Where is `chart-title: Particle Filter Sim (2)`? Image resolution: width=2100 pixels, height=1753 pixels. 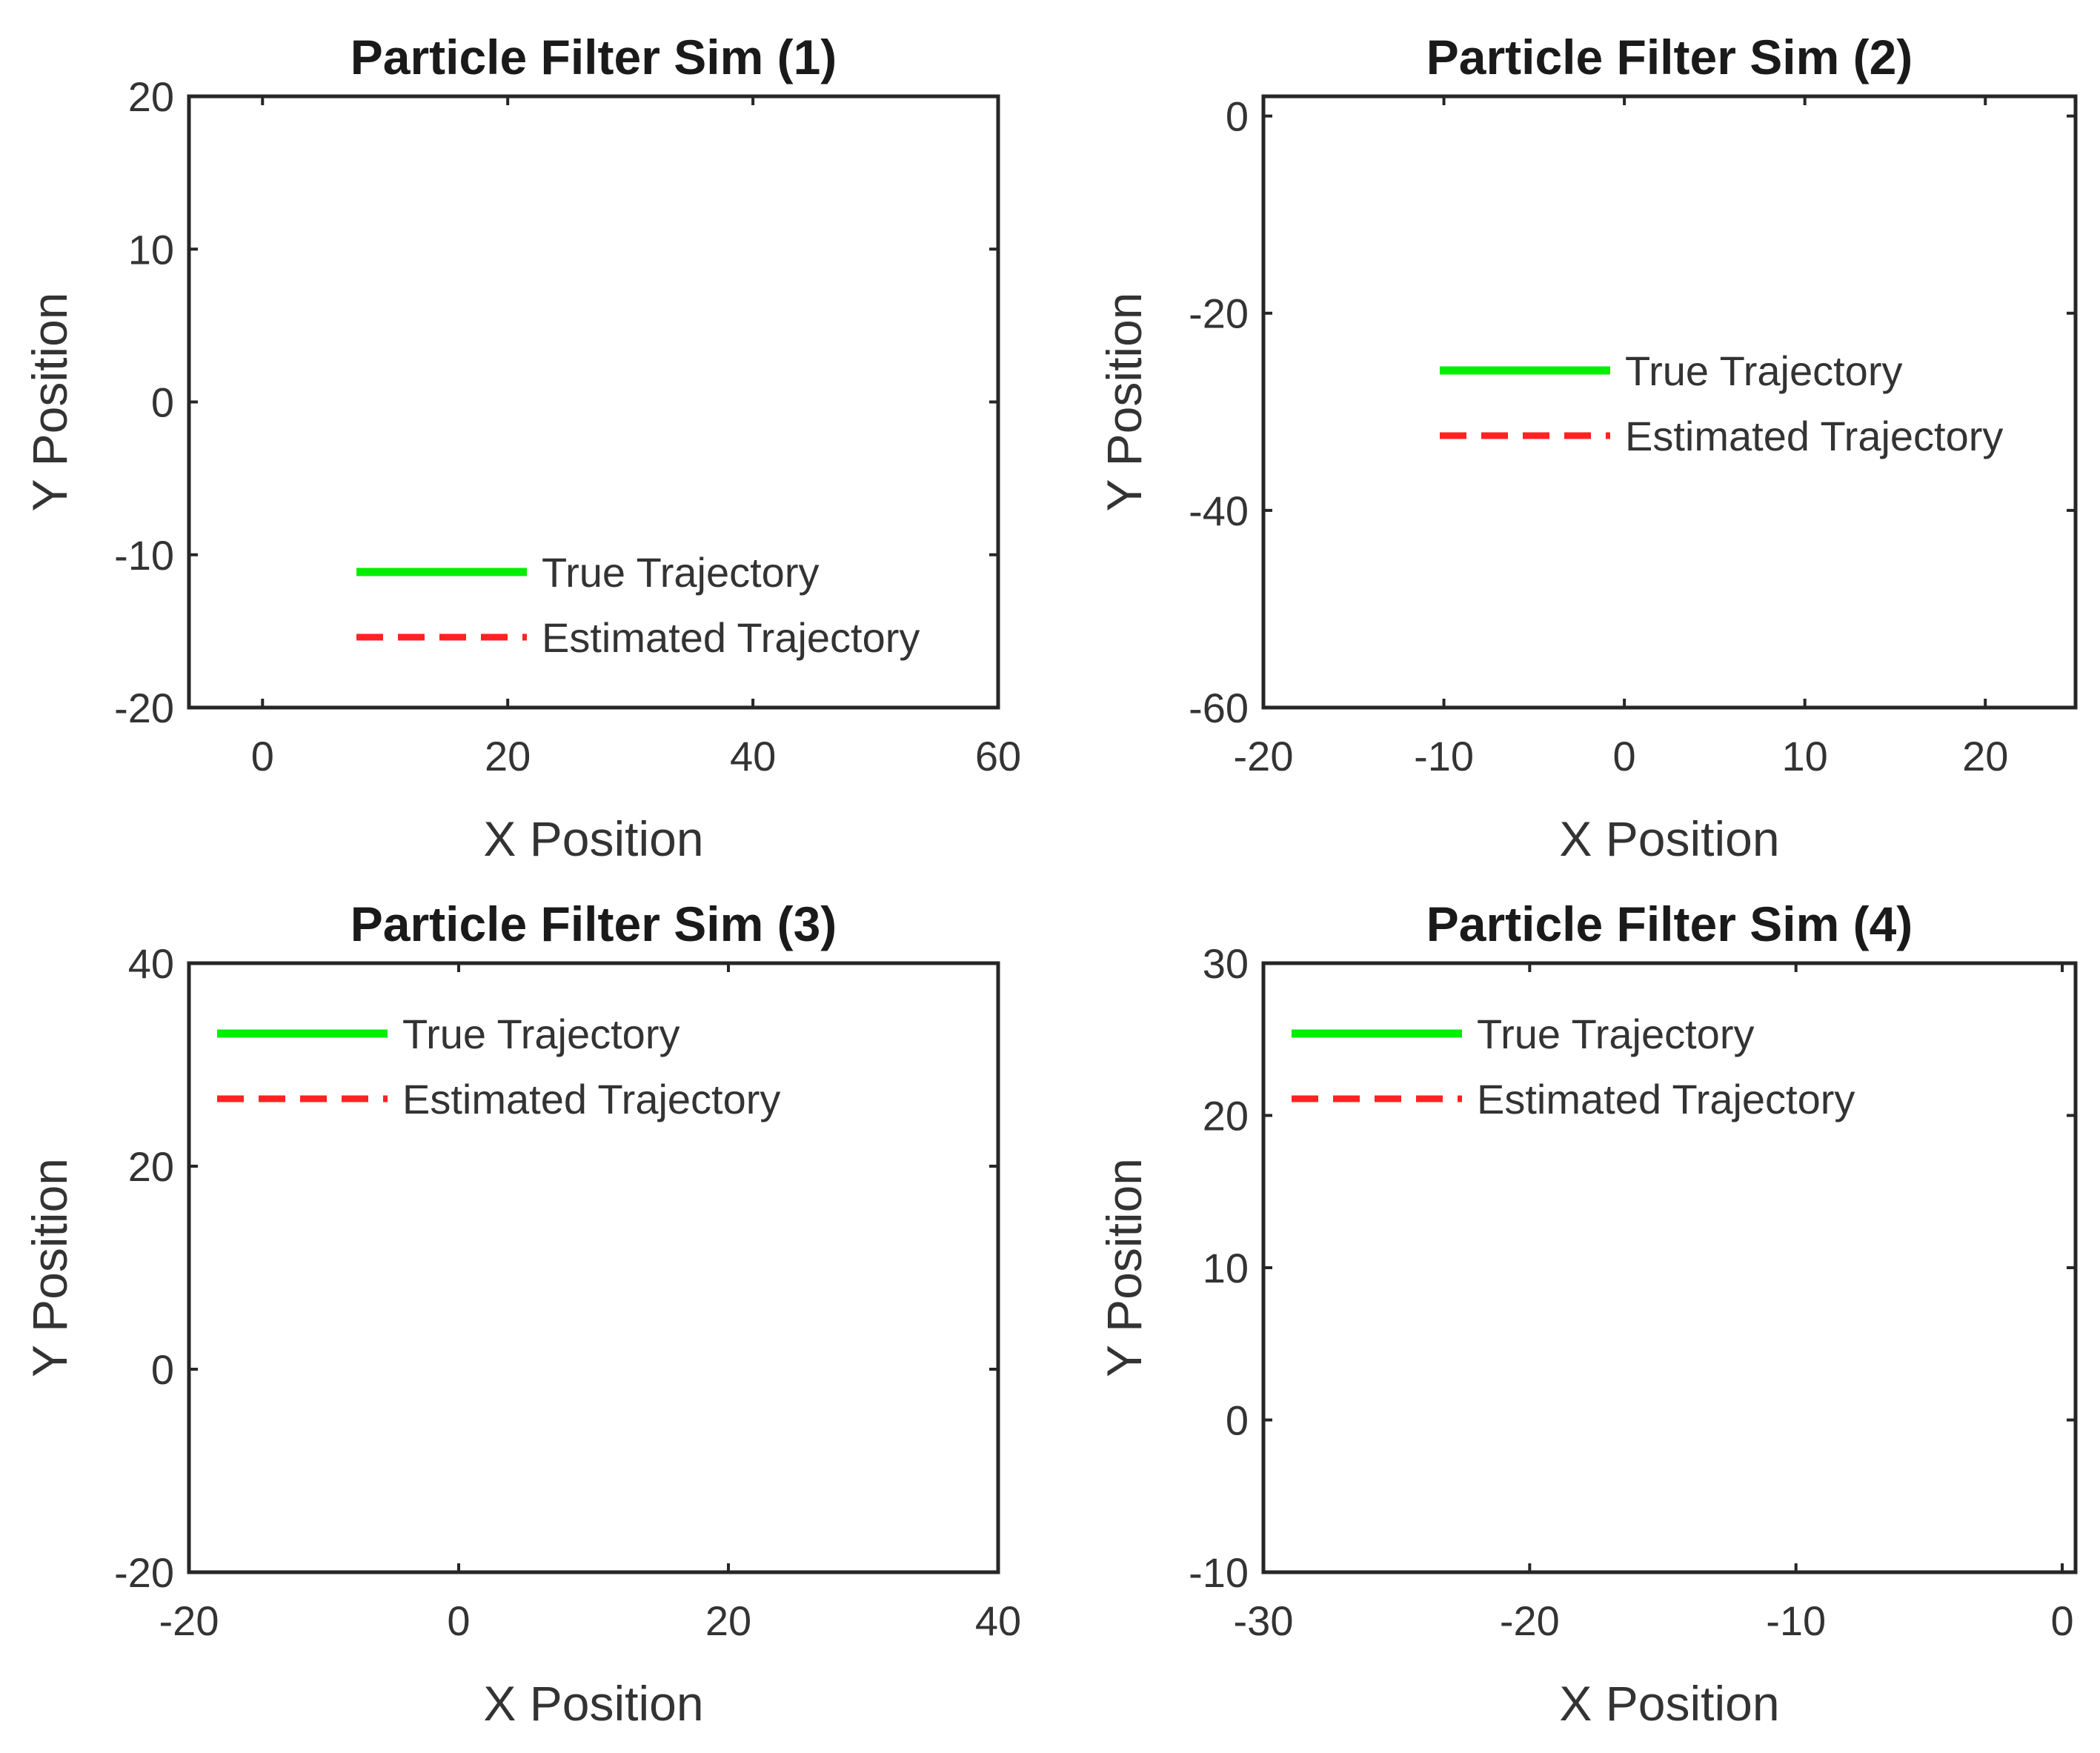 chart-title: Particle Filter Sim (2) is located at coordinates (1670, 57).